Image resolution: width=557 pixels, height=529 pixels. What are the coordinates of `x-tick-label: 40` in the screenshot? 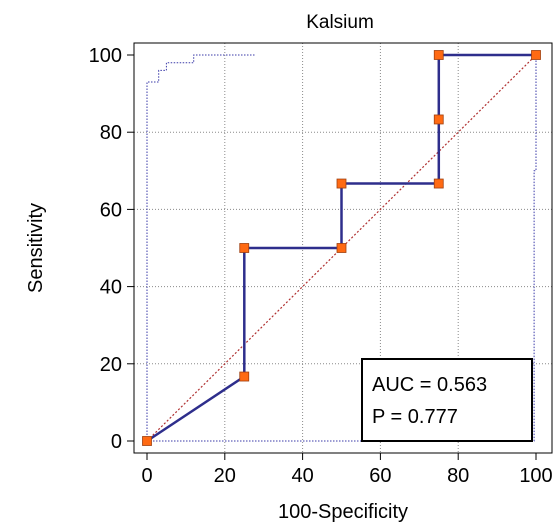 It's located at (302, 476).